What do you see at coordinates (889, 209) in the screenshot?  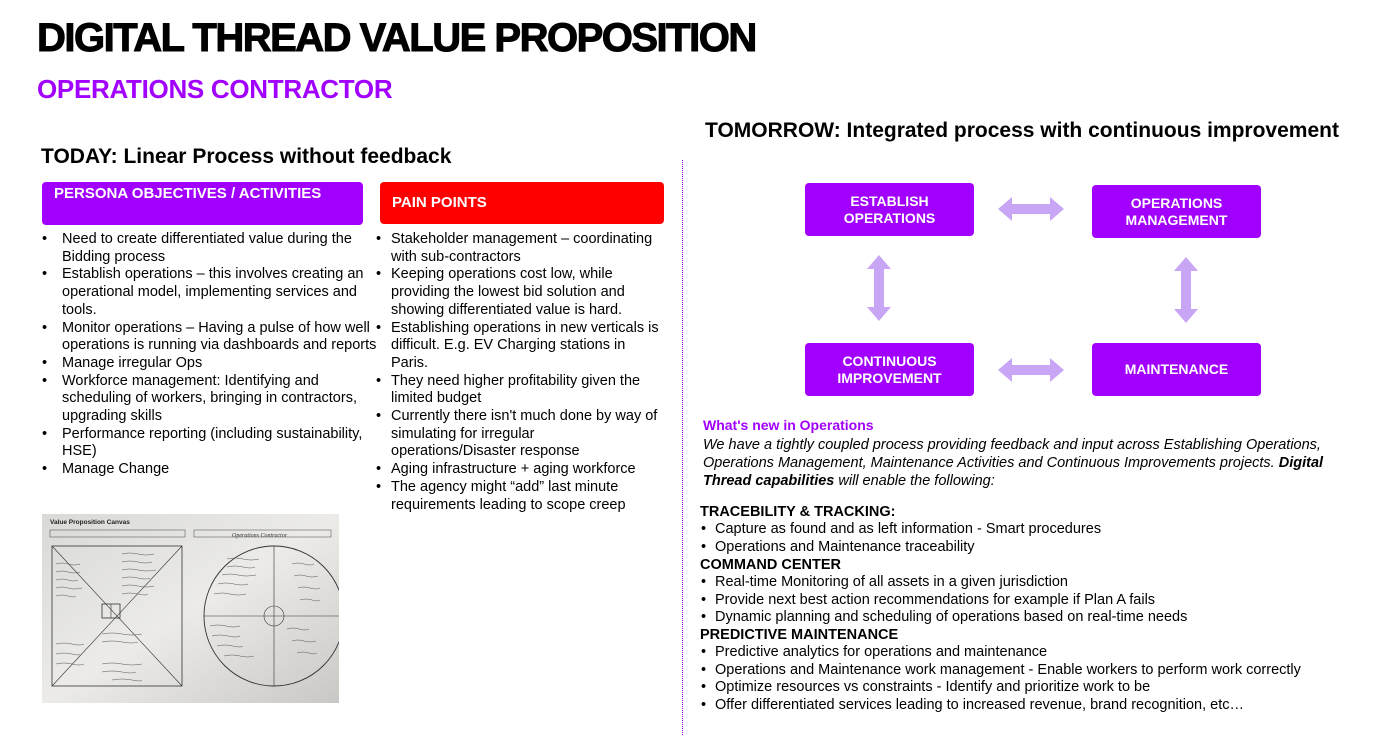 I see `establish-operations-box: ESTABLISH OPERATIONS` at bounding box center [889, 209].